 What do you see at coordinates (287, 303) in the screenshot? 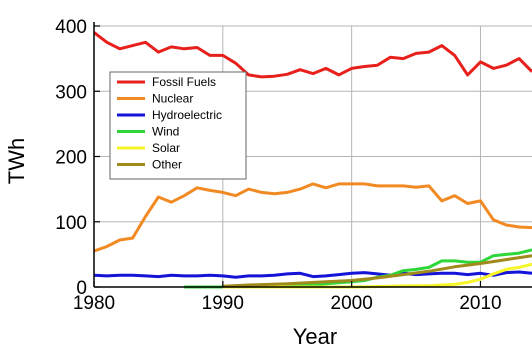
I see `x-tick-labels: 1980 1990 2000 2010` at bounding box center [287, 303].